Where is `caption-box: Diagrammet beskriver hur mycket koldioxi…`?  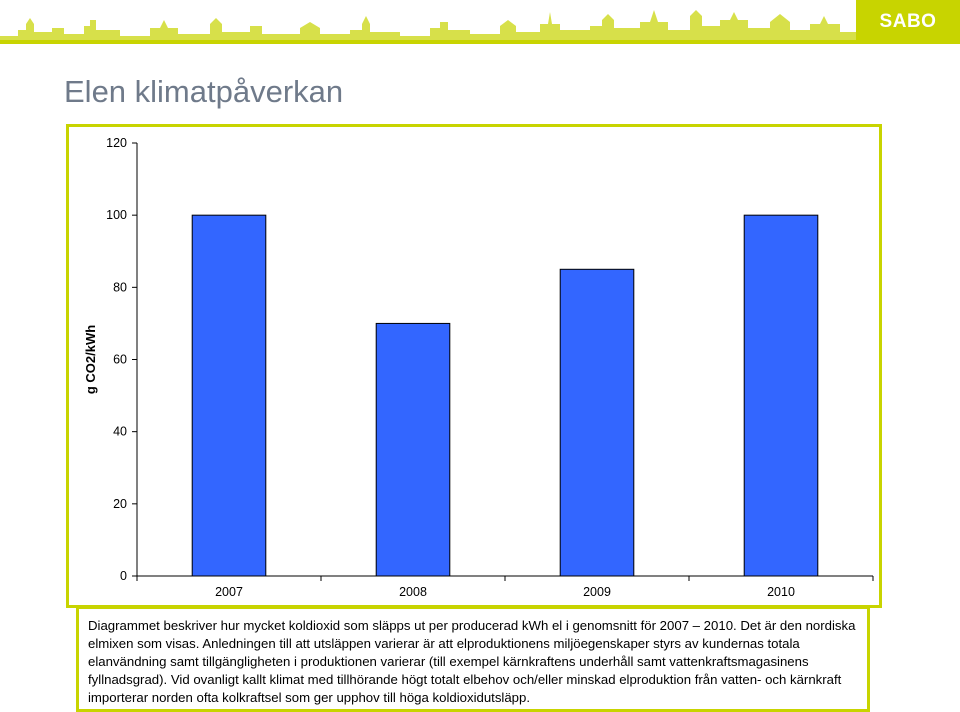 caption-box: Diagrammet beskriver hur mycket koldioxi… is located at coordinates (473, 659).